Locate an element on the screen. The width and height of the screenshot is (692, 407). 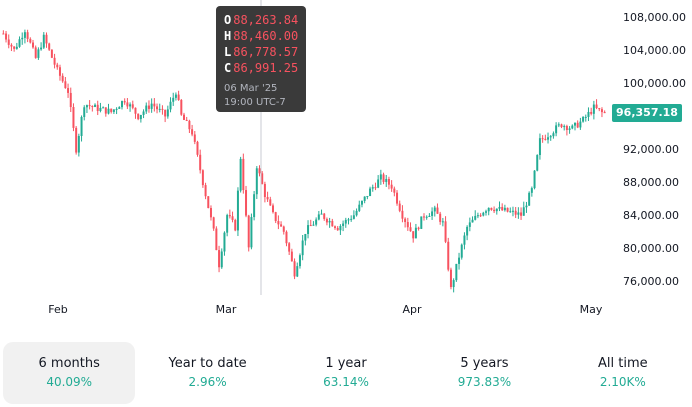
range-all-time: All time 2.10K% is located at coordinates (623, 373).